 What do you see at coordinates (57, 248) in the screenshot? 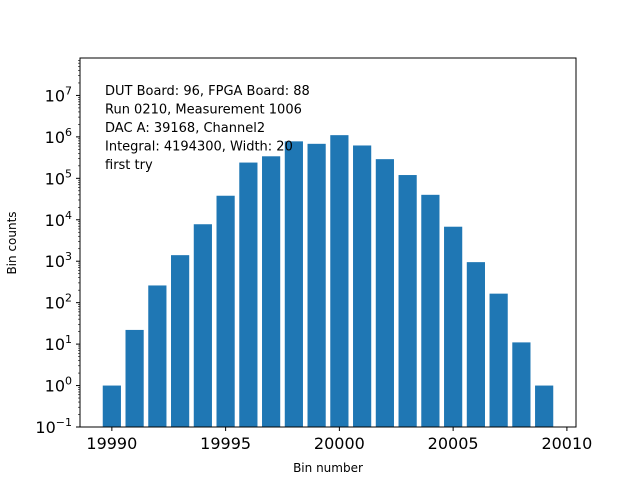
I see `y-axis-ticks: 10⁻¹ 10⁰ 10¹ 10² 10³ 10⁴ 10⁵ 10⁶ 10⁷` at bounding box center [57, 248].